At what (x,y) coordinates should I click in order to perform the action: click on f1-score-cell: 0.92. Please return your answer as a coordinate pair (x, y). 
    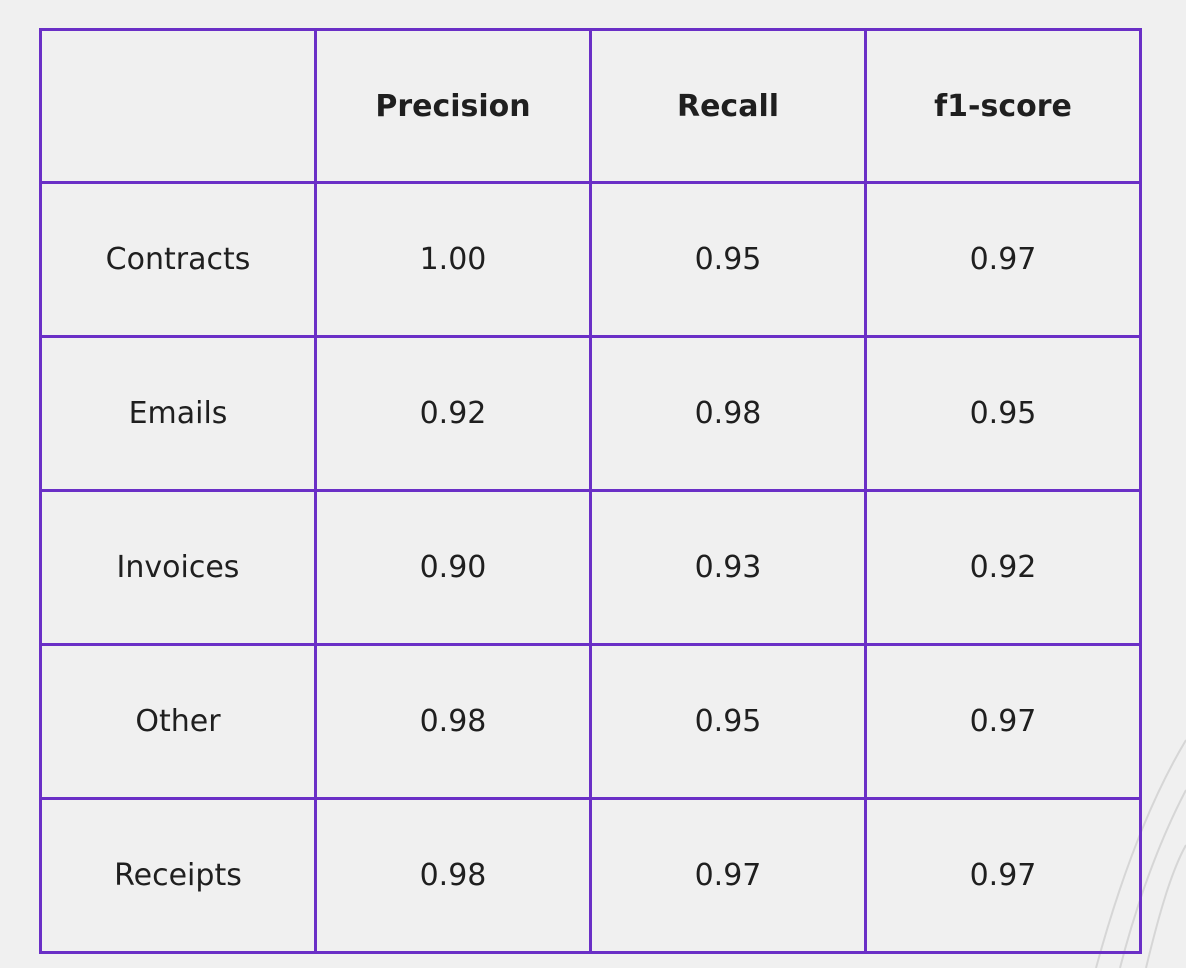
    Looking at the image, I should click on (1003, 567).